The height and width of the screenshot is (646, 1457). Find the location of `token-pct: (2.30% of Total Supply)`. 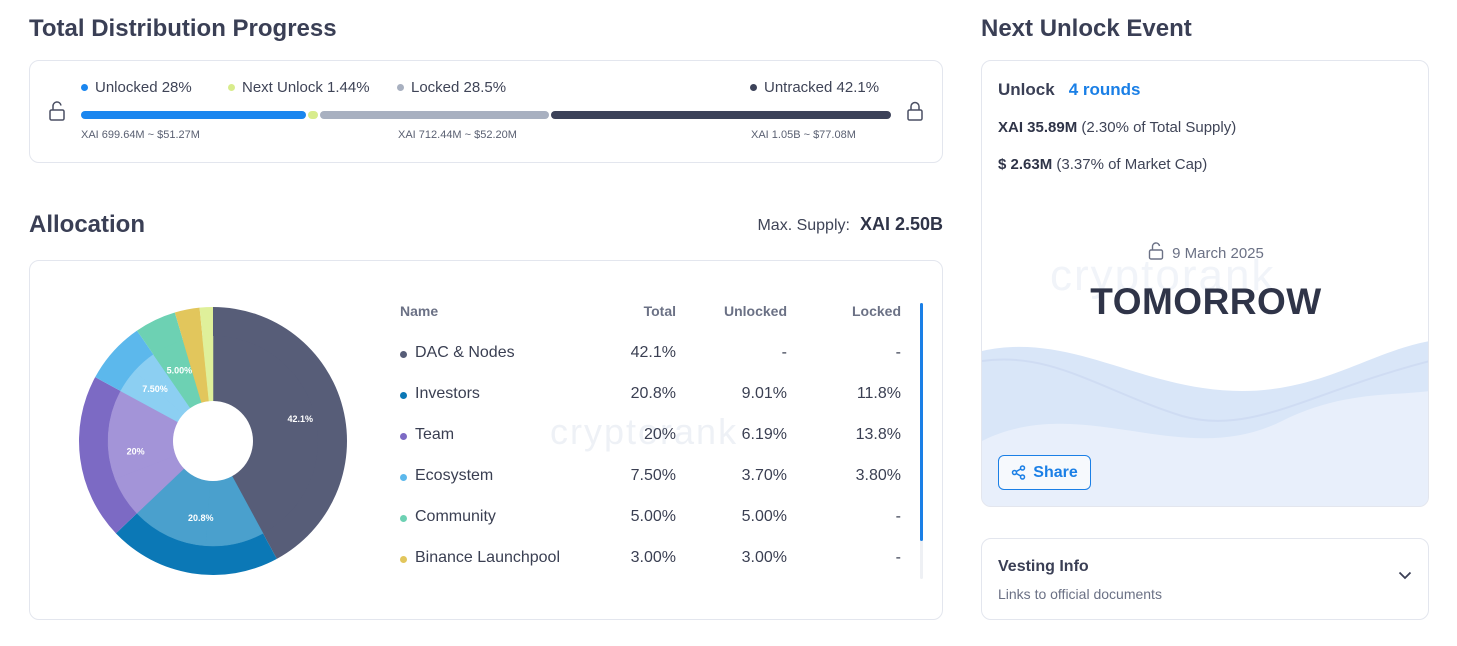

token-pct: (2.30% of Total Supply) is located at coordinates (1159, 127).